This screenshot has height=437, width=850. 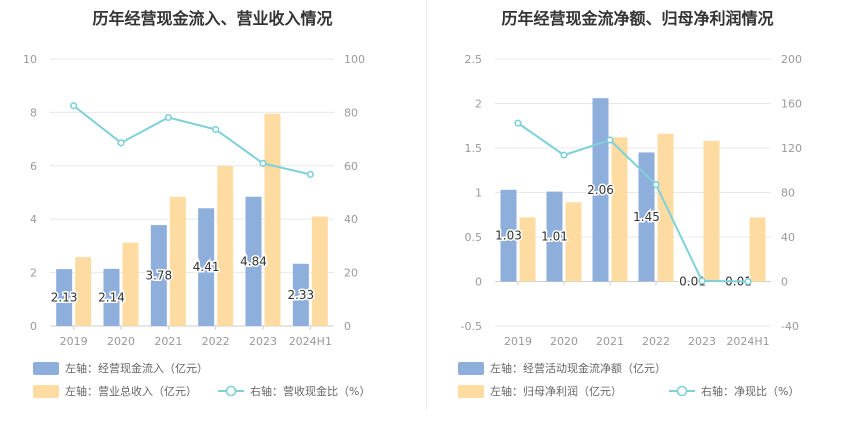 I want to click on y-left-tick-label: 1, so click(x=478, y=193).